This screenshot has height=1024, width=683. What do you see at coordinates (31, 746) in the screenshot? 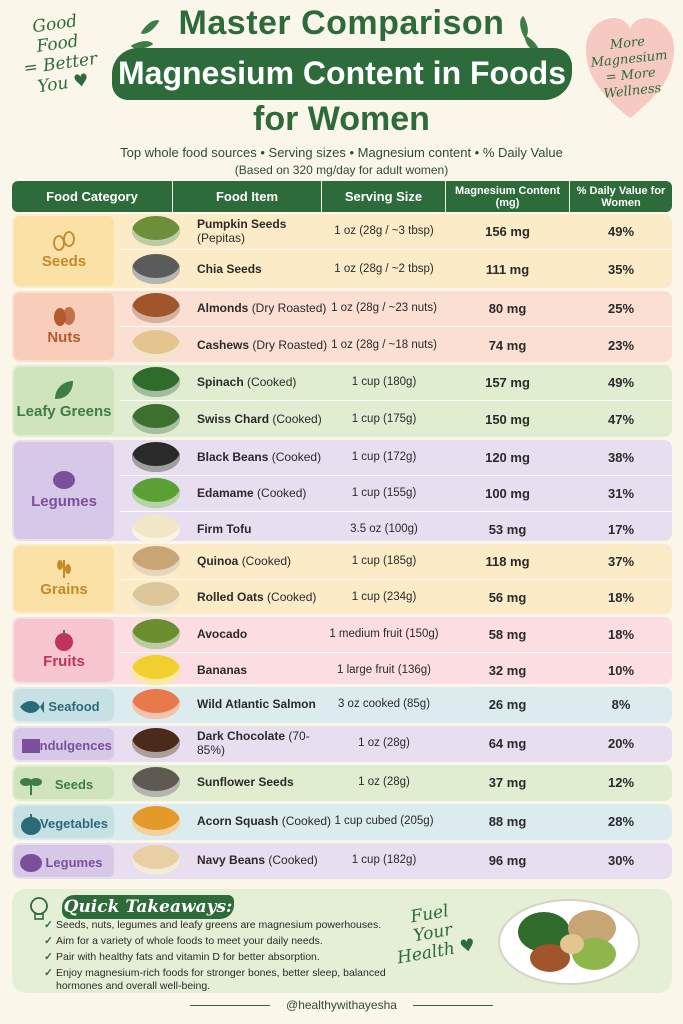
I see `chocolate-icon` at bounding box center [31, 746].